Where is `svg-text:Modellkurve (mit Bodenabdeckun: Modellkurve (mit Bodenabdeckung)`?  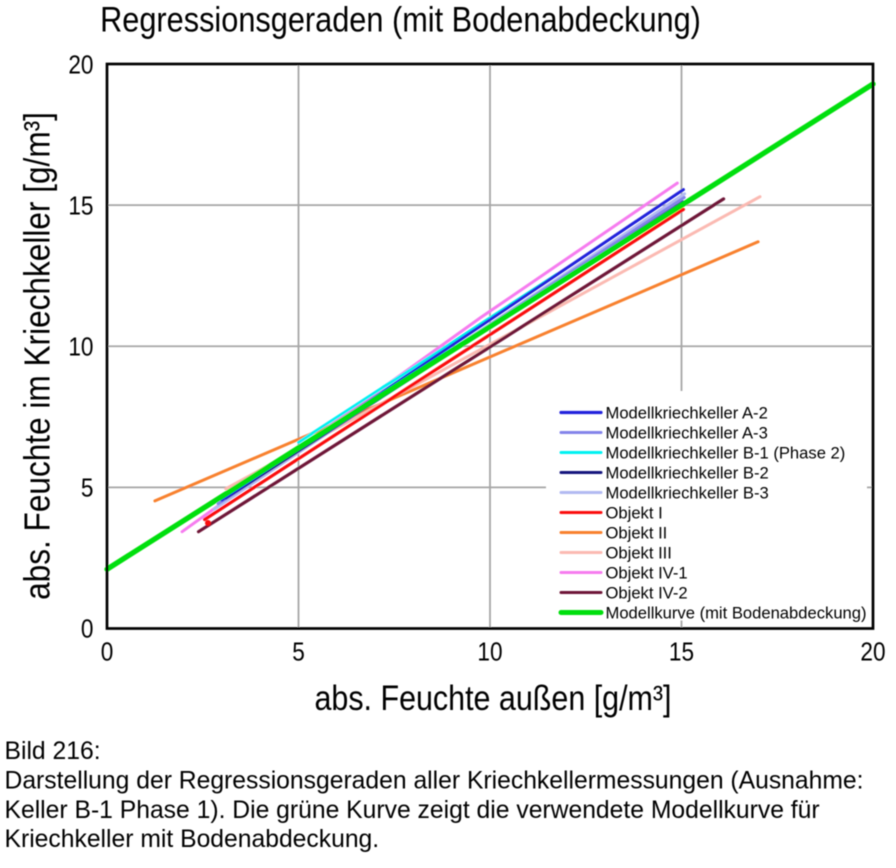 svg-text:Modellkurve (mit Bodenabdeckun: Modellkurve (mit Bodenabdeckung) is located at coordinates (736, 612).